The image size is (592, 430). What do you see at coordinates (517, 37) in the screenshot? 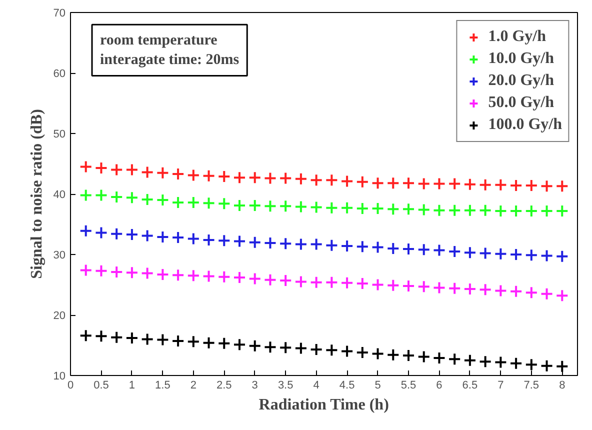
I see `legend-label: 1.0 Gy/h` at bounding box center [517, 37].